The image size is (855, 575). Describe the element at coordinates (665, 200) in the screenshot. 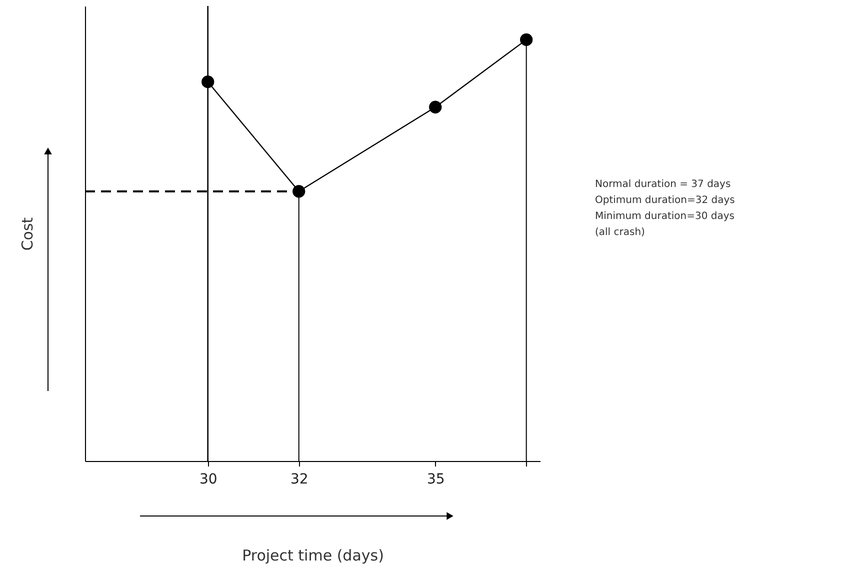

I see `text: Optimum duration=32 days` at that location.